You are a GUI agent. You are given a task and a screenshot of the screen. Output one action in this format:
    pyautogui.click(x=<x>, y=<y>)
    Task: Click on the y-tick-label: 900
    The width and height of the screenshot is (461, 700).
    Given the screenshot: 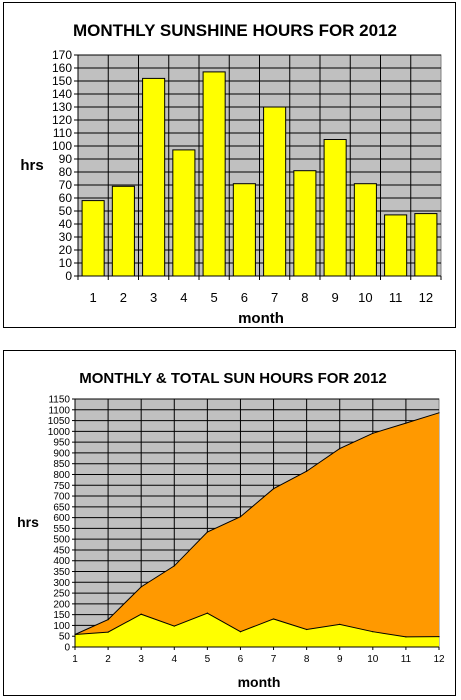 What is the action you would take?
    pyautogui.click(x=61, y=453)
    